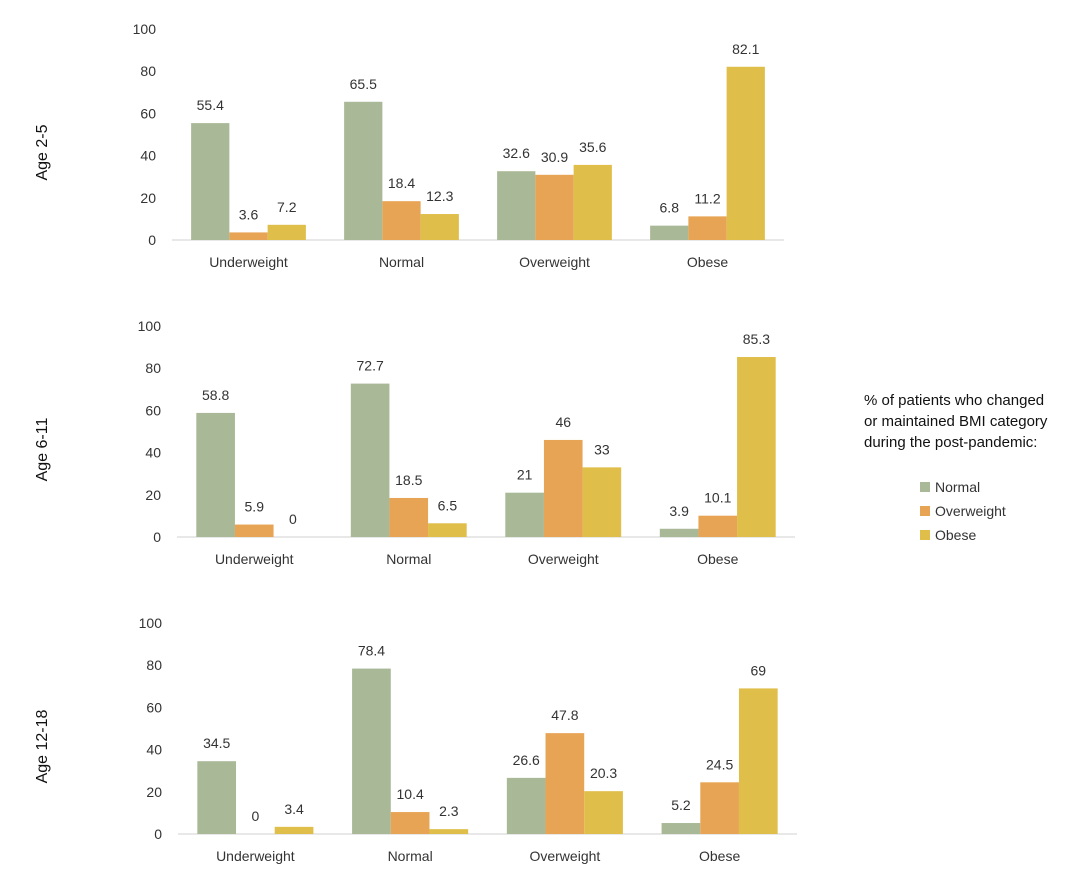  Describe the element at coordinates (370, 366) in the screenshot. I see `data-label: 72.7` at that location.